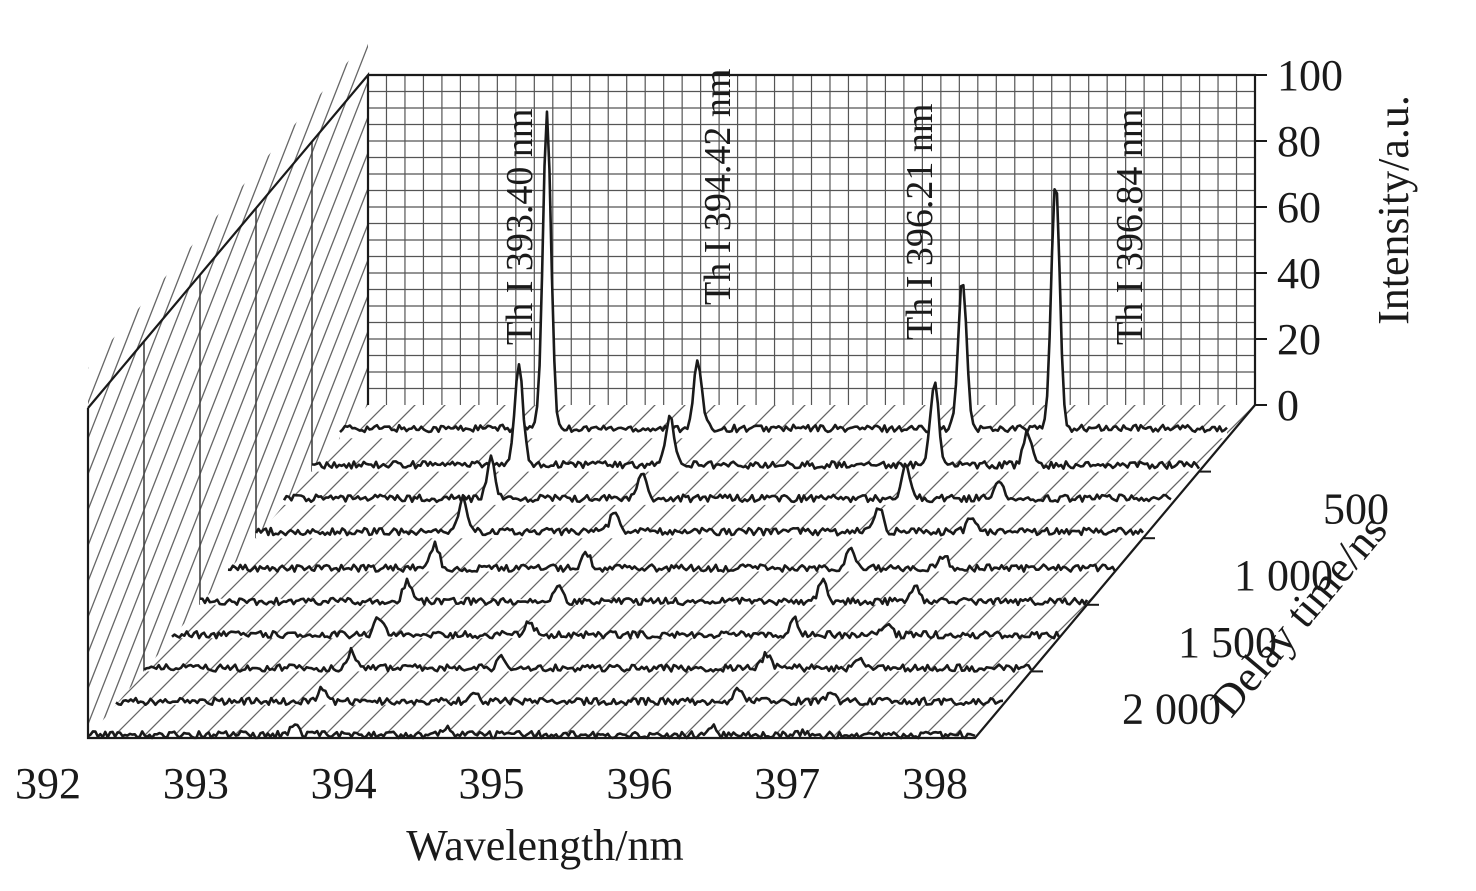  What do you see at coordinates (920, 222) in the screenshot?
I see `peak-annotation: Th I 396.21 nm` at bounding box center [920, 222].